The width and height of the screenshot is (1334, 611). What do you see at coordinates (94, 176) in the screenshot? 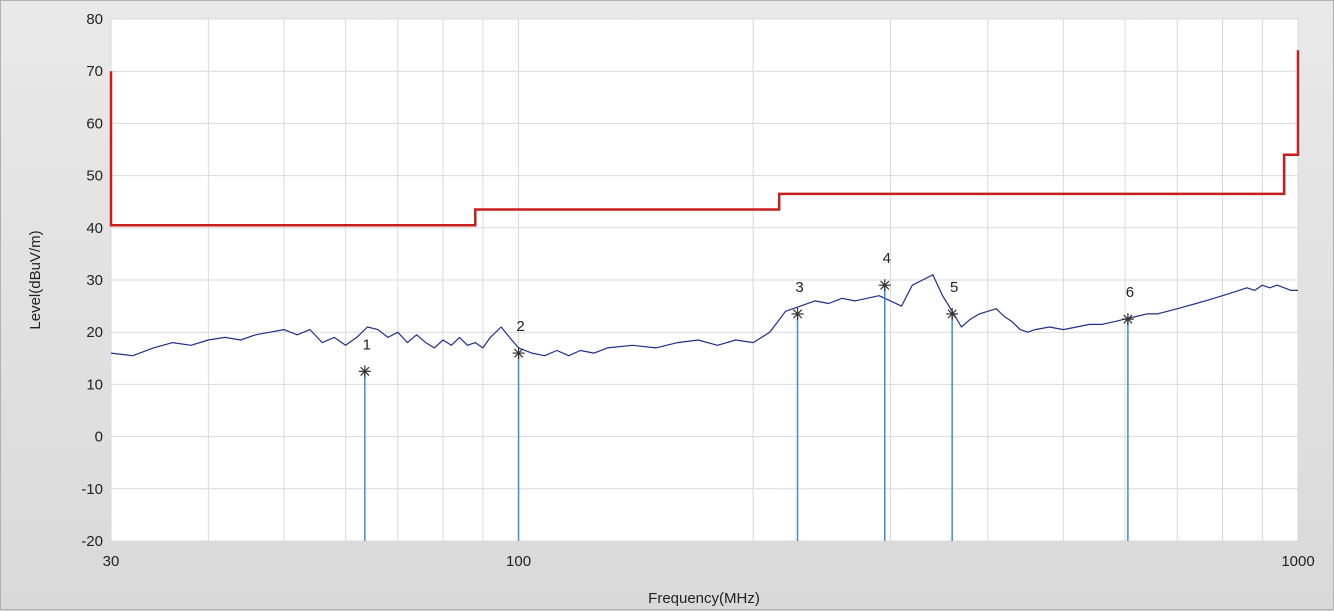
I see `y-tick-label: 50` at bounding box center [94, 176].